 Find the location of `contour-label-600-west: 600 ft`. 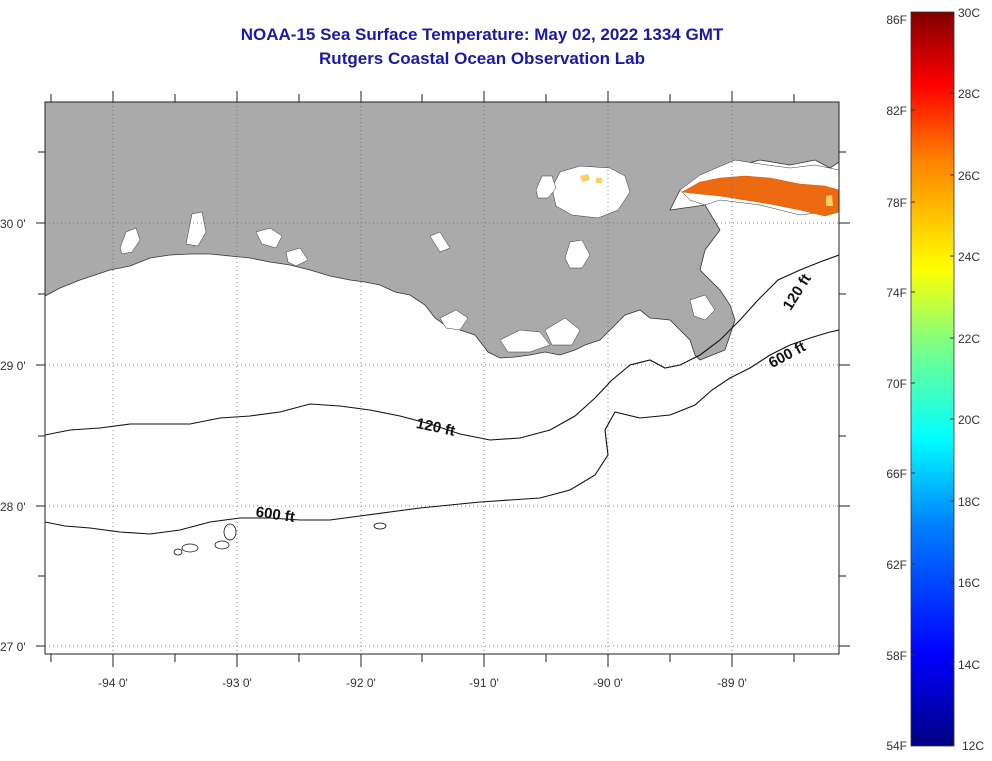

contour-label-600-west: 600 ft is located at coordinates (275, 515).